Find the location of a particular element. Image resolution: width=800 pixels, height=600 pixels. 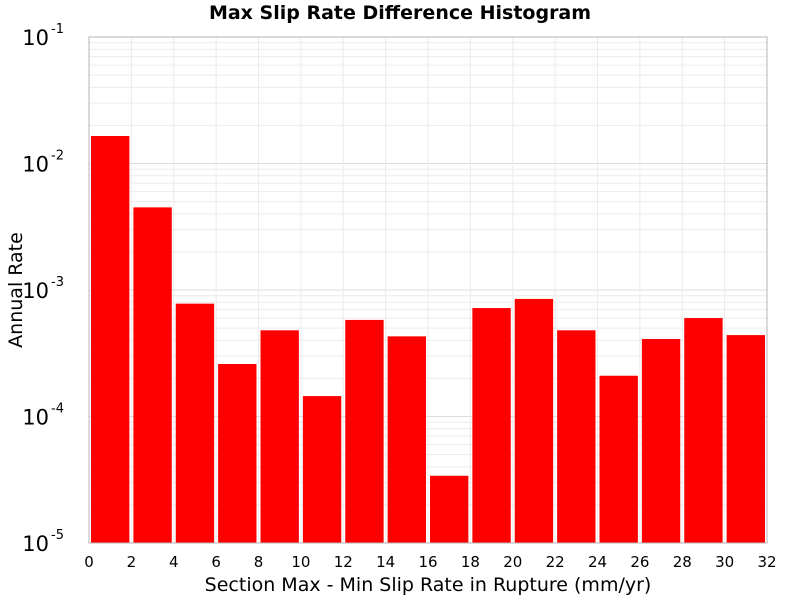

x-tick-label: 28 is located at coordinates (682, 562).